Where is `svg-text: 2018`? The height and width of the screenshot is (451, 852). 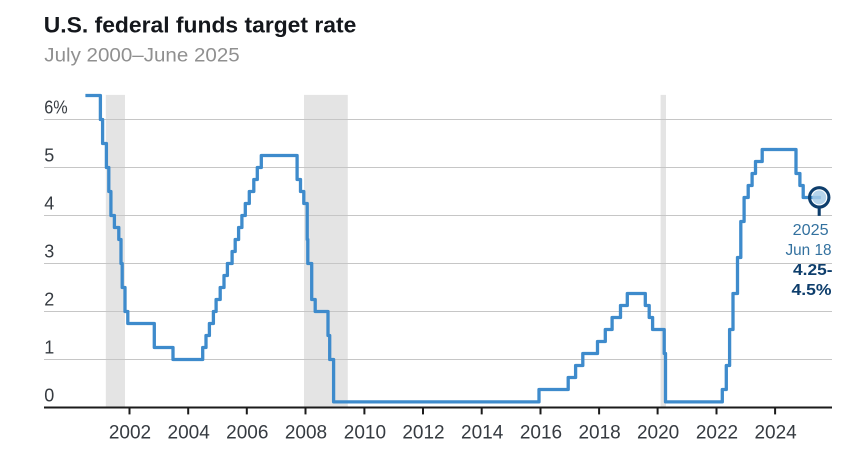 svg-text: 2018 is located at coordinates (599, 432).